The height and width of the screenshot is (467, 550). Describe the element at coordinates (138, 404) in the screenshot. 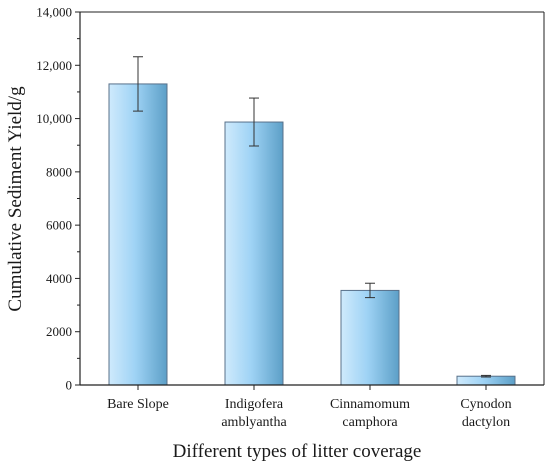

I see `x-tick-label: Bare Slope` at that location.